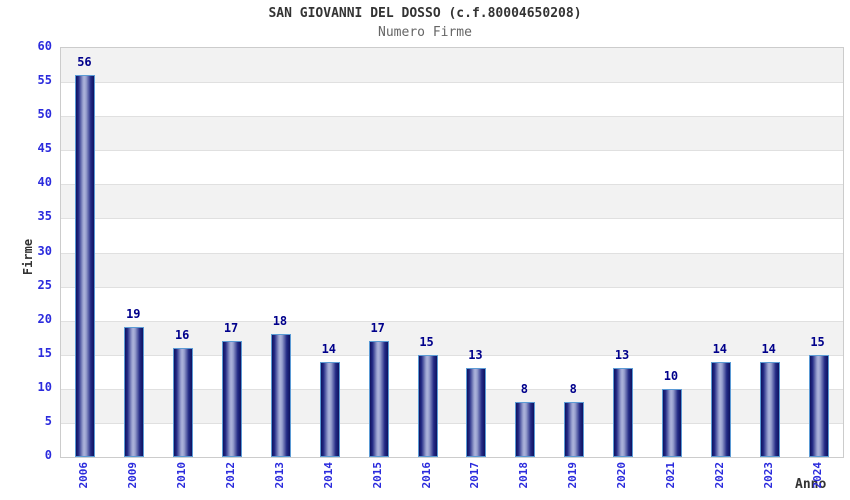 Image resolution: width=850 pixels, height=500 pixels. I want to click on x-tick-label: 2018, so click(524, 475).